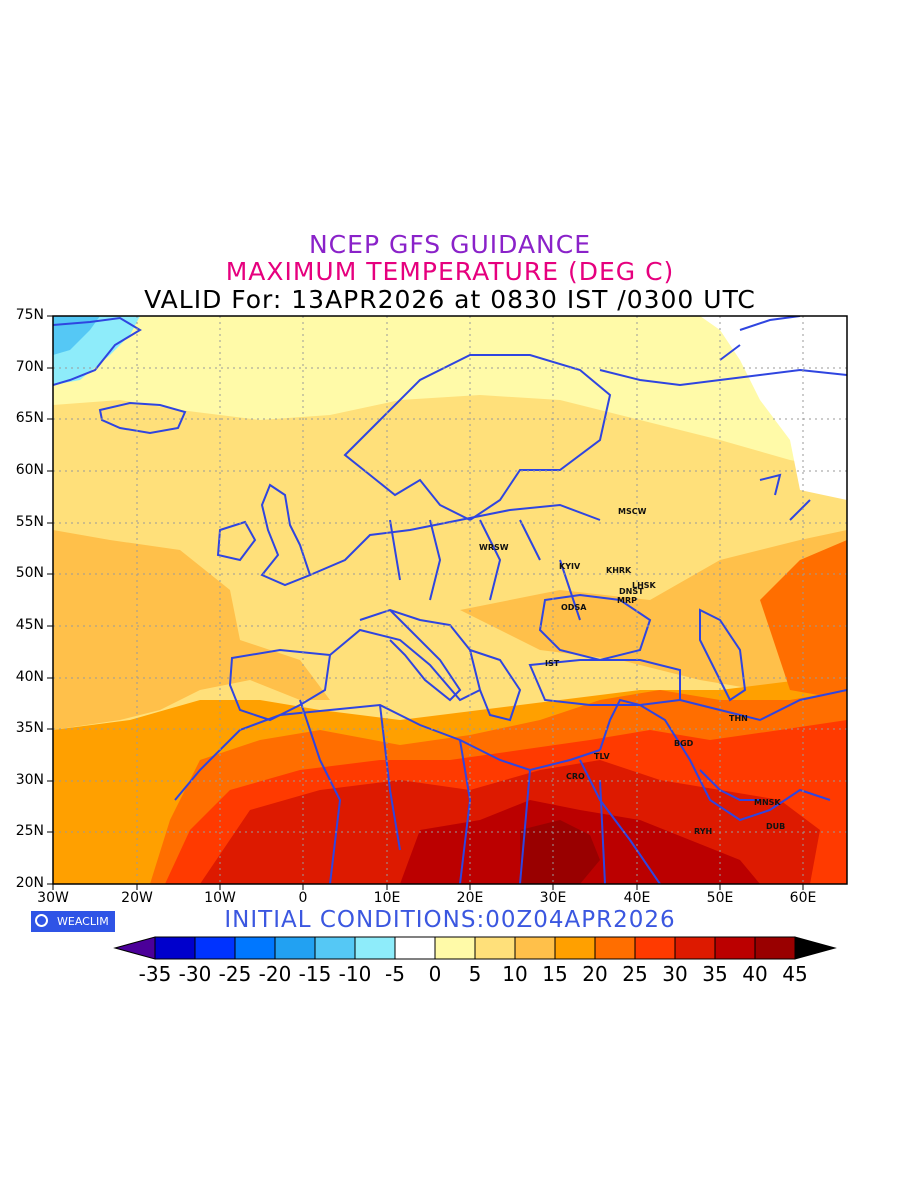  I want to click on colorbar-arrow-high, so click(815, 948).